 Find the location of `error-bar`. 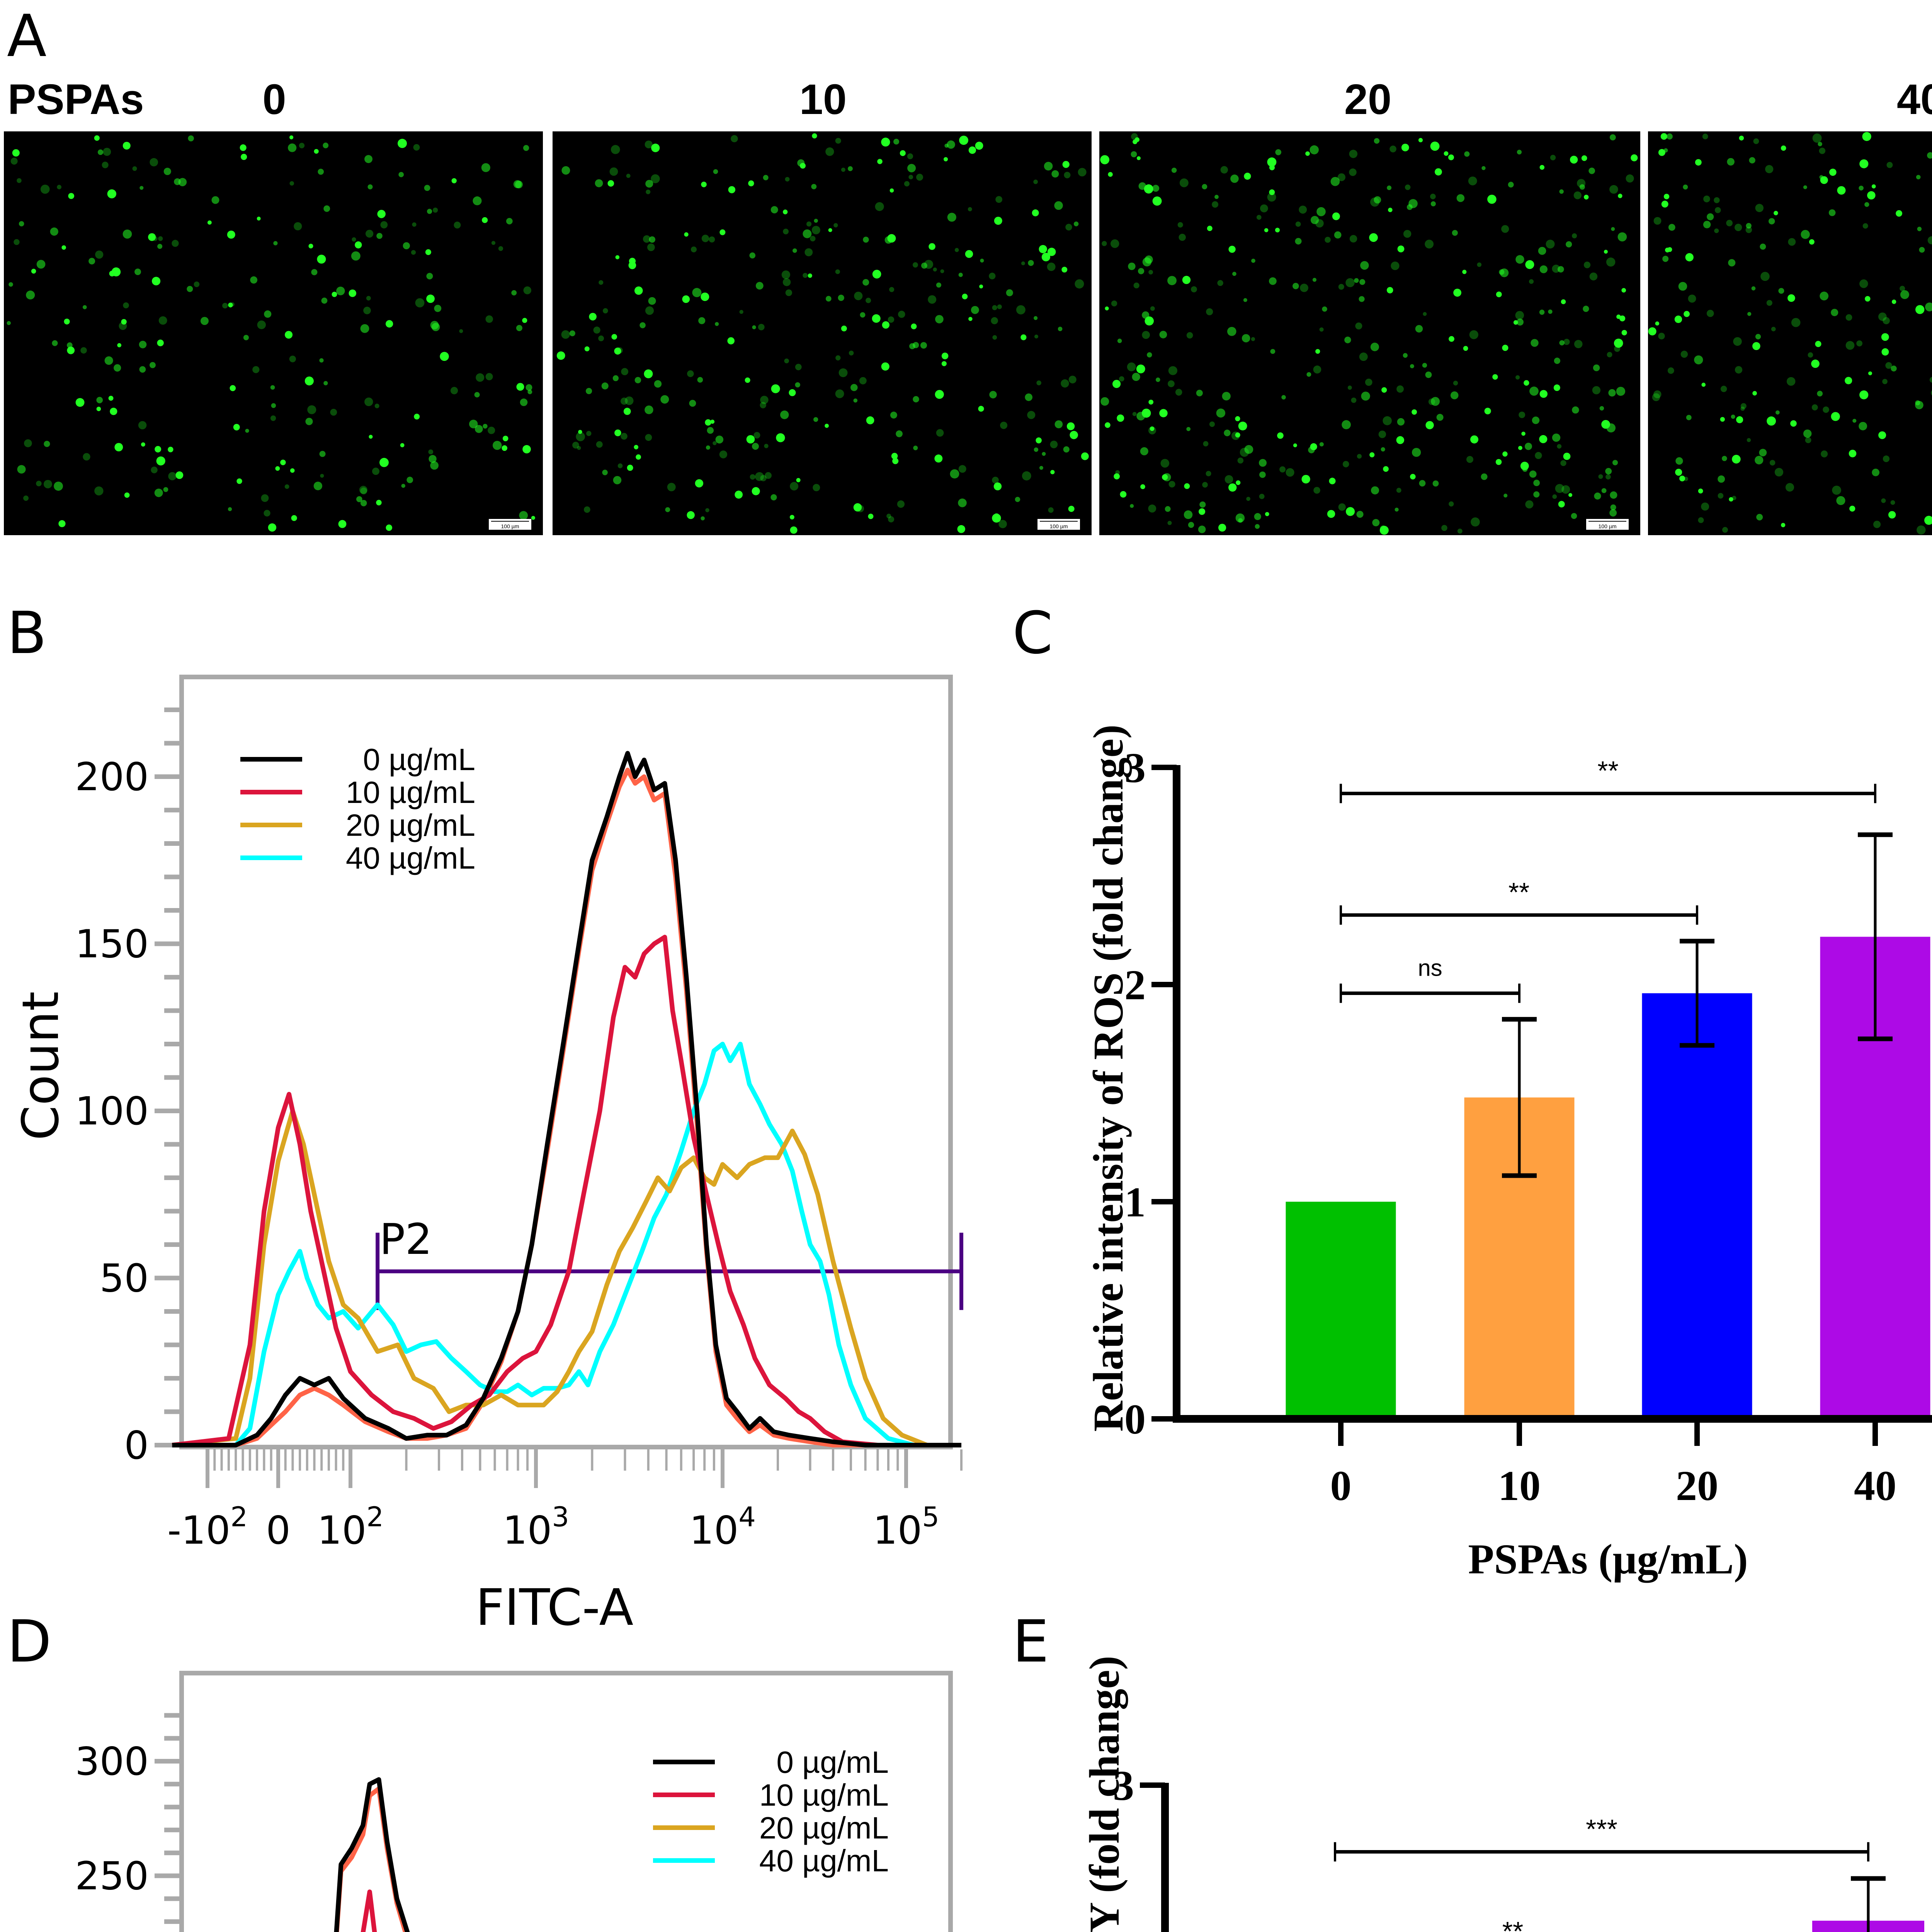

error-bar is located at coordinates (1519, 1098).